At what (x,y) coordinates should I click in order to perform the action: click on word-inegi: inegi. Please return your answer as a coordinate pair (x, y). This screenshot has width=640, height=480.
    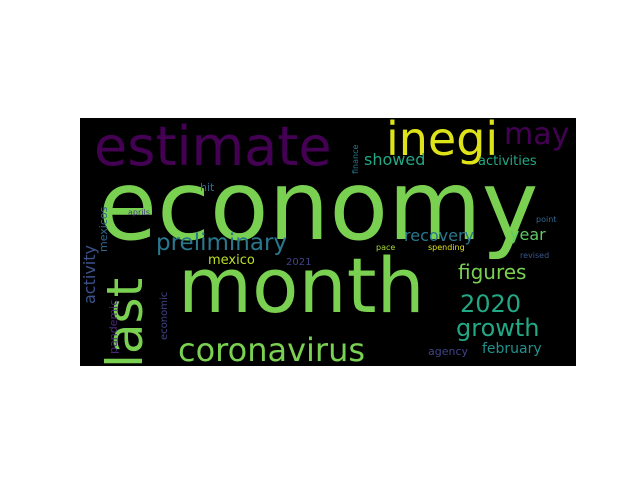
    Looking at the image, I should click on (442, 142).